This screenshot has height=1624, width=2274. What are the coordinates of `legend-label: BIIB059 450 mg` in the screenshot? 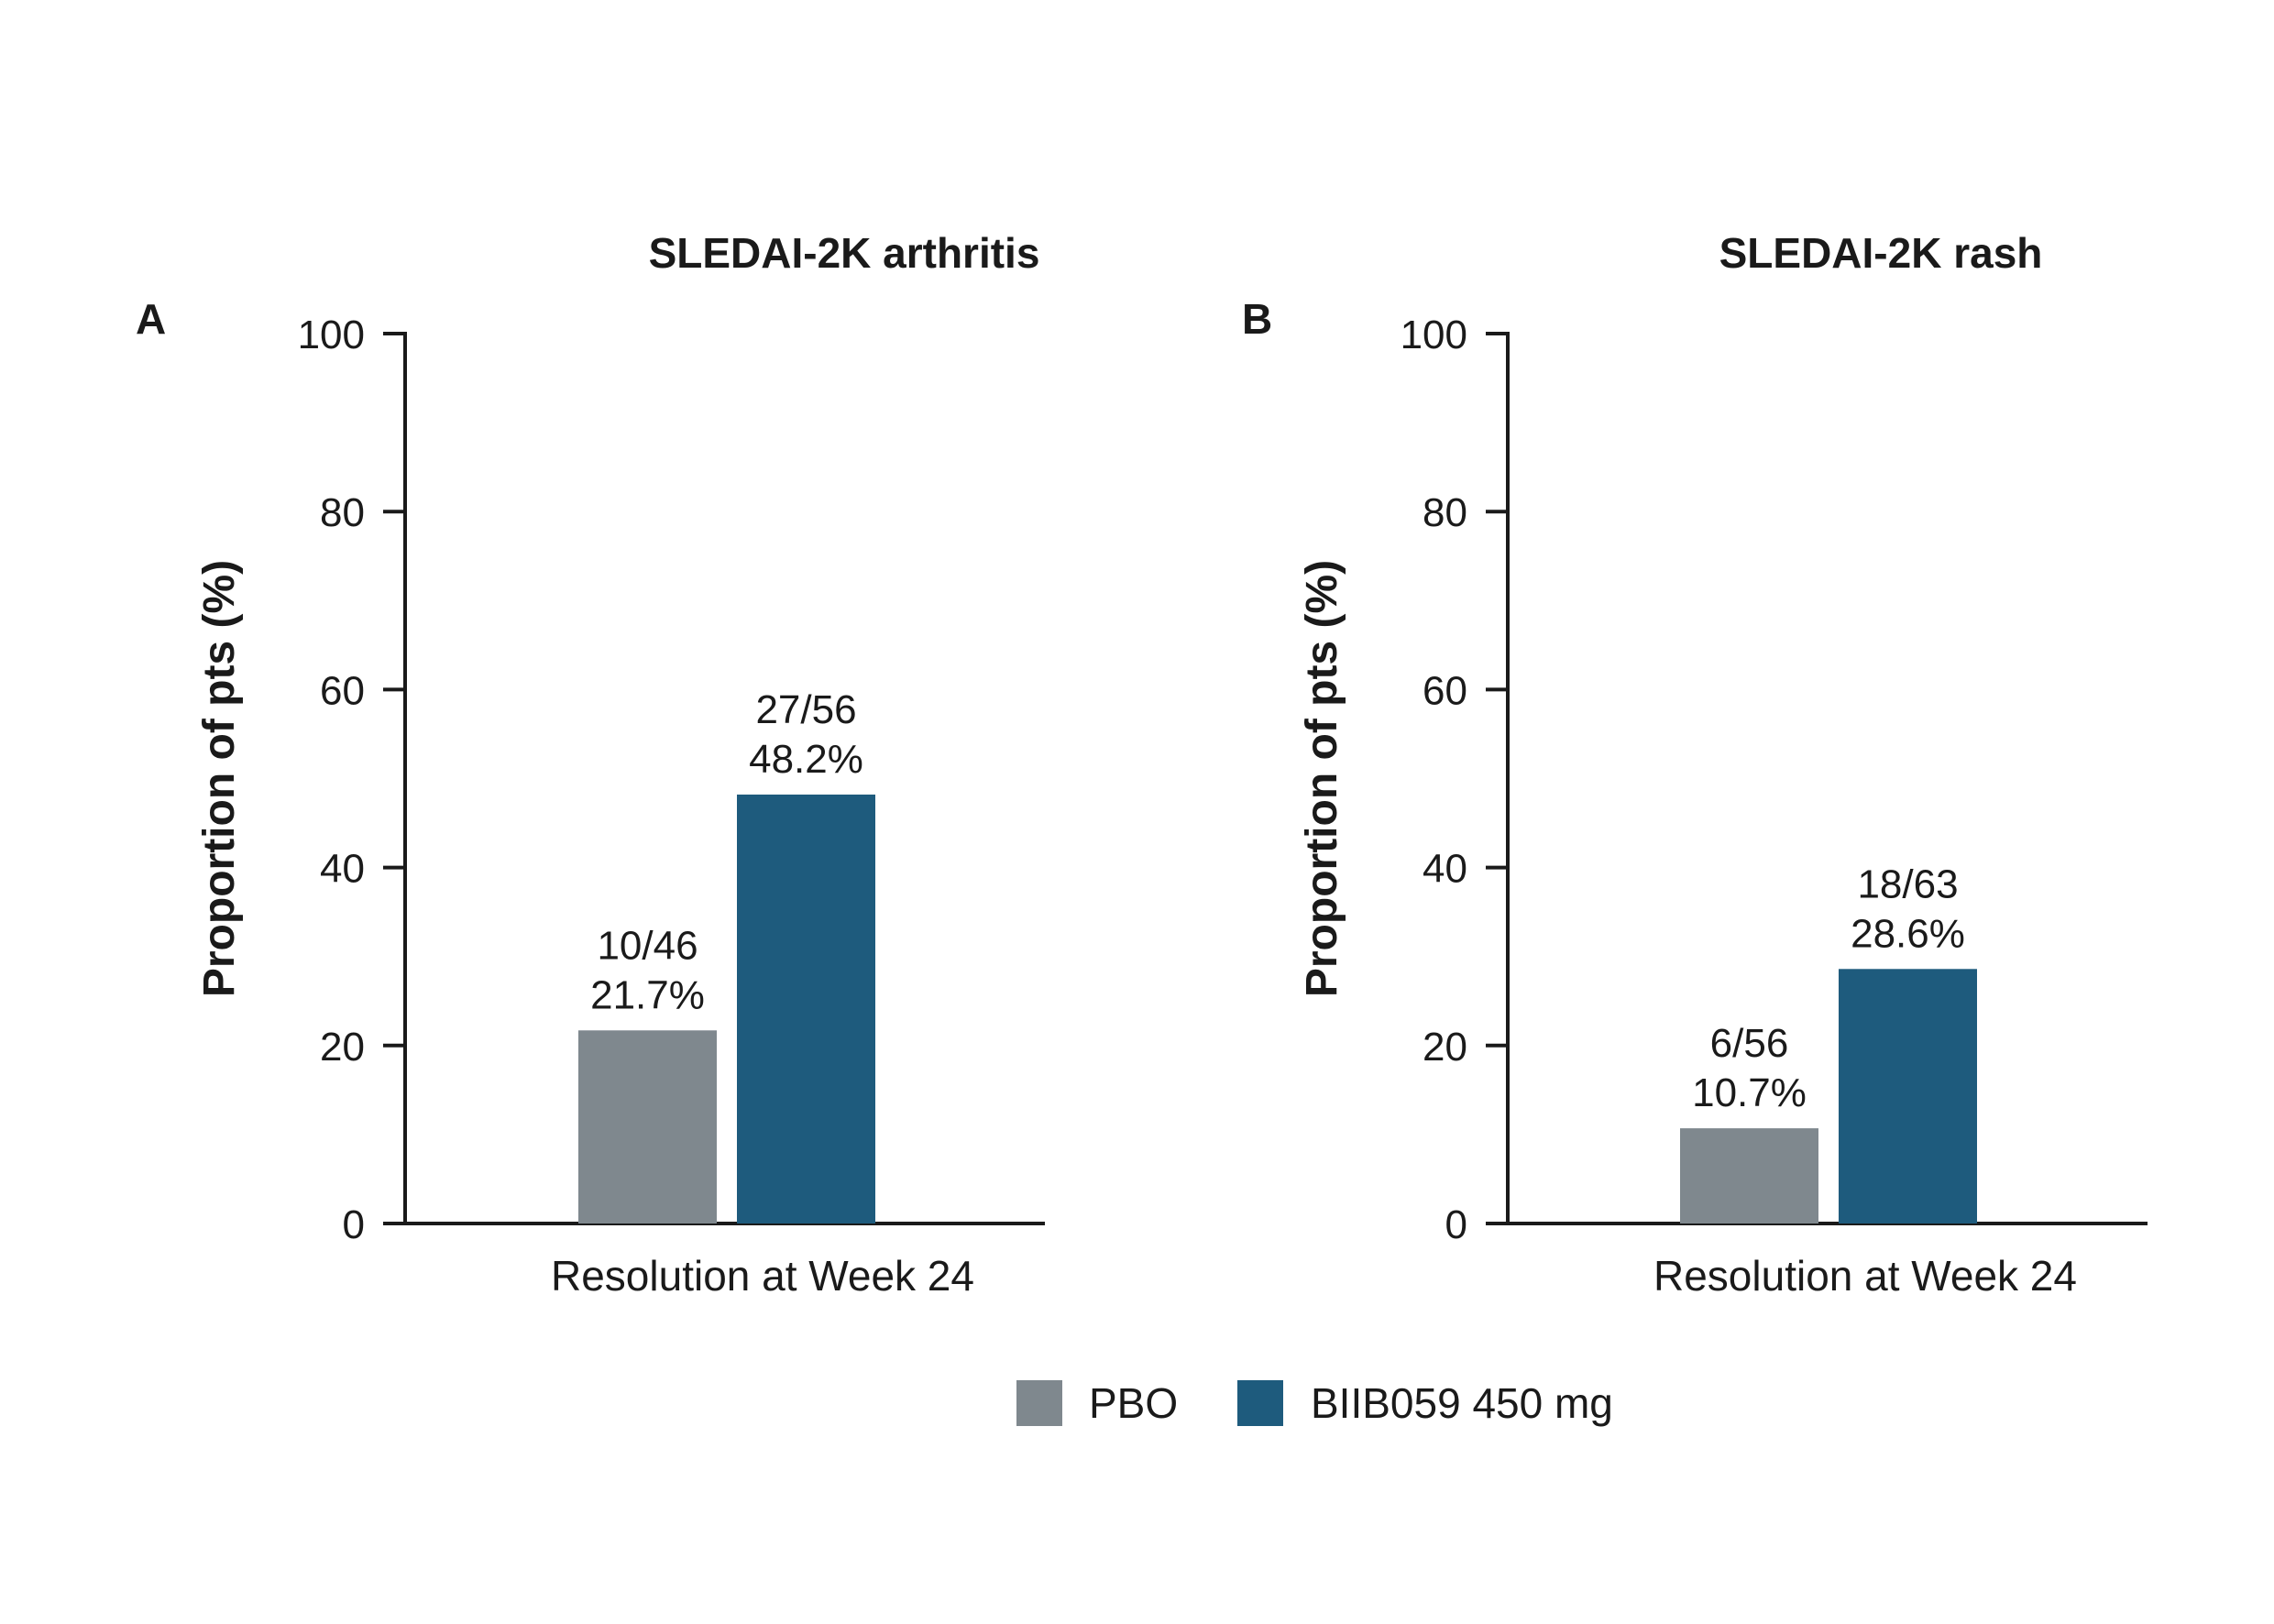 It's located at (1462, 1403).